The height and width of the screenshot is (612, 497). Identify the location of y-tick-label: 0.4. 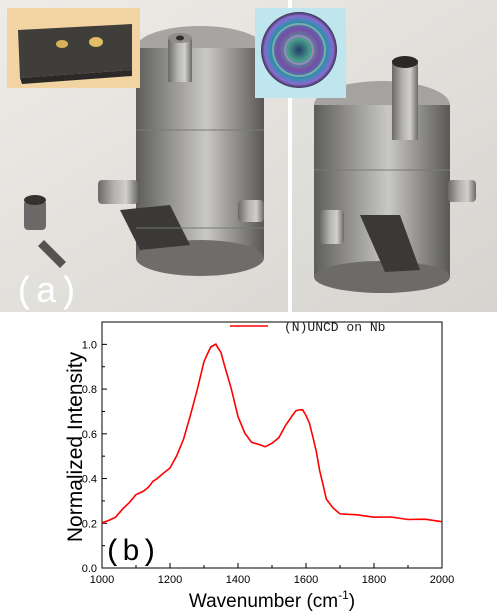
(89, 480).